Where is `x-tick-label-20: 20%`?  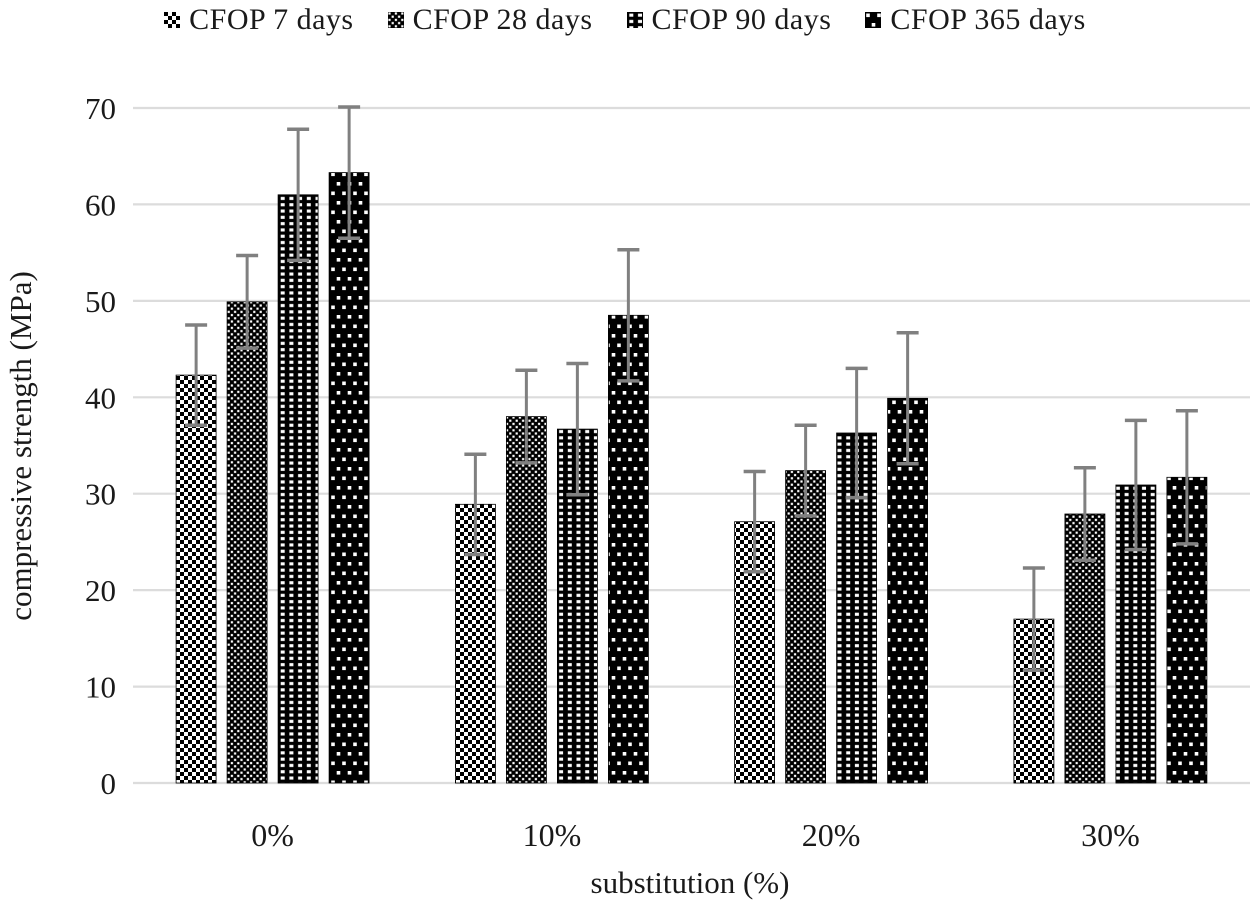
x-tick-label-20: 20% is located at coordinates (831, 835).